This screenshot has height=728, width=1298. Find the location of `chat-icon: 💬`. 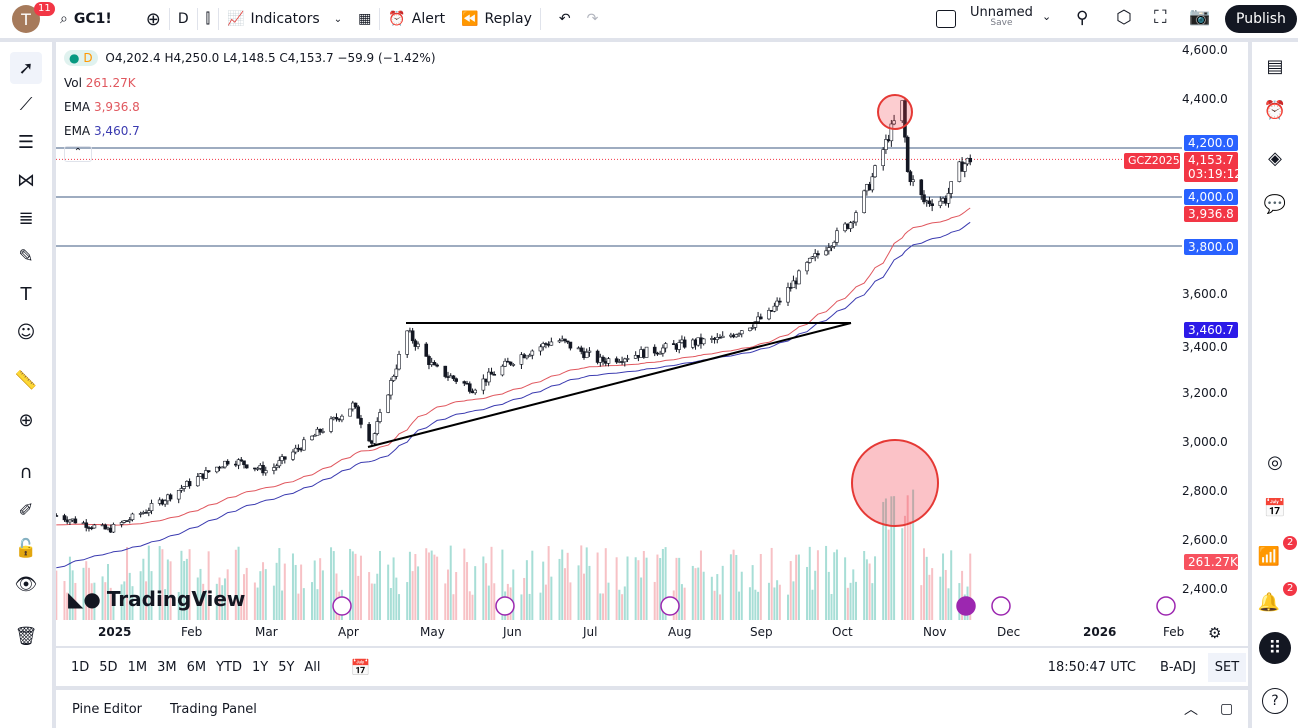

chat-icon: 💬 is located at coordinates (1275, 204).